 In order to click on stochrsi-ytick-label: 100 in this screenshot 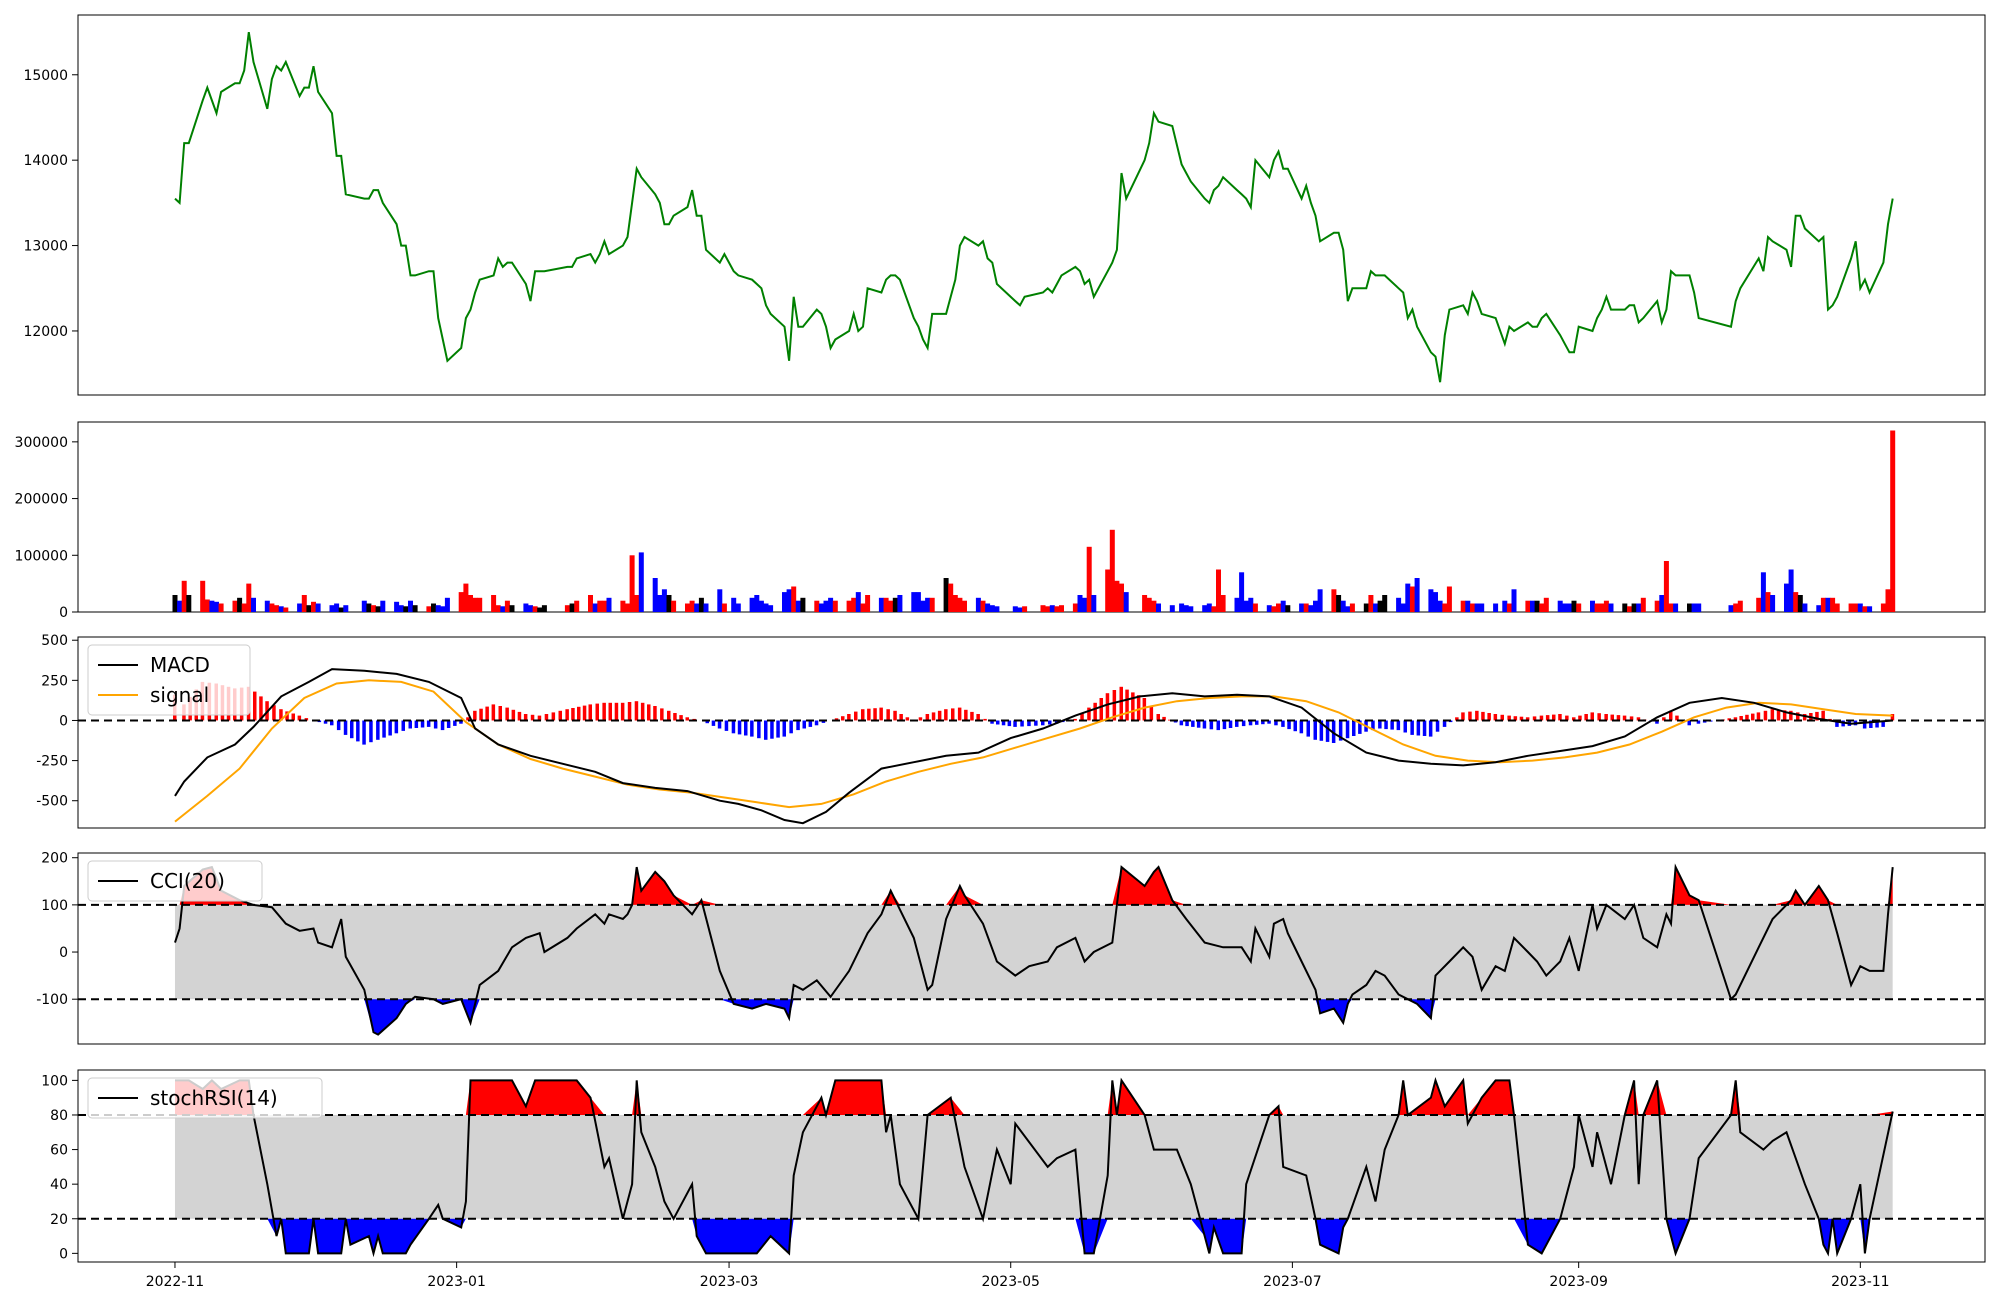, I will do `click(54, 1081)`.